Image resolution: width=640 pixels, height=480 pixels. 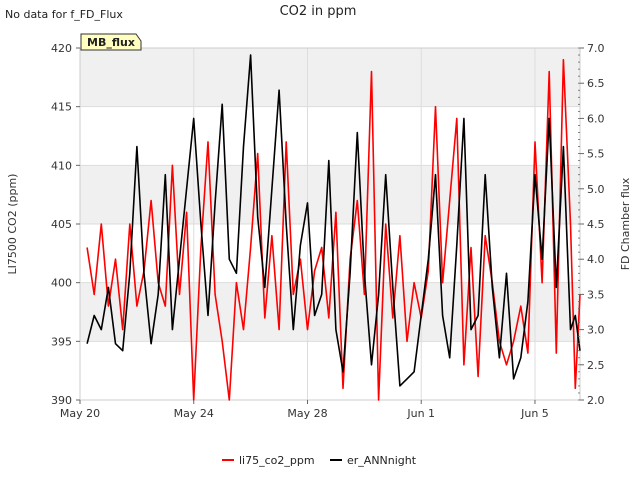 I want to click on y2-tick-label: 2.0, so click(x=596, y=400).